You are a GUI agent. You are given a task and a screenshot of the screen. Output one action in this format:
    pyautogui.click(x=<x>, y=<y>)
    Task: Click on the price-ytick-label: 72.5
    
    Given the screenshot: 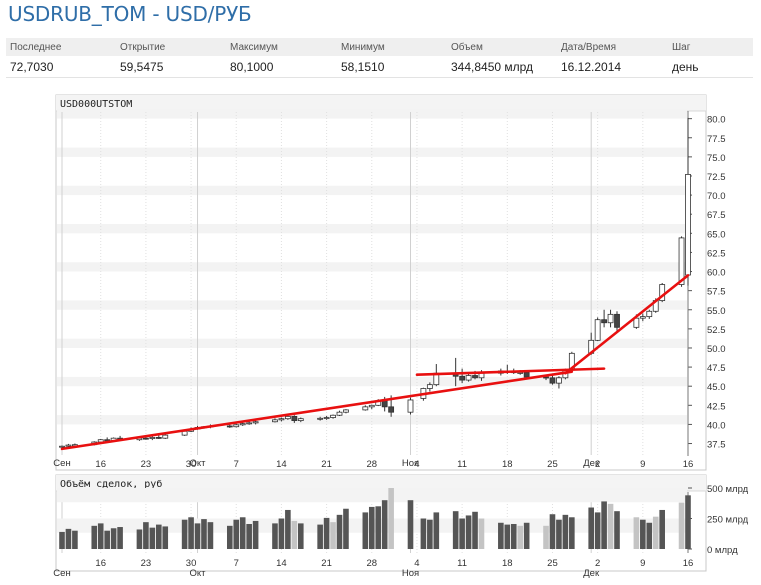 What is the action you would take?
    pyautogui.click(x=716, y=177)
    